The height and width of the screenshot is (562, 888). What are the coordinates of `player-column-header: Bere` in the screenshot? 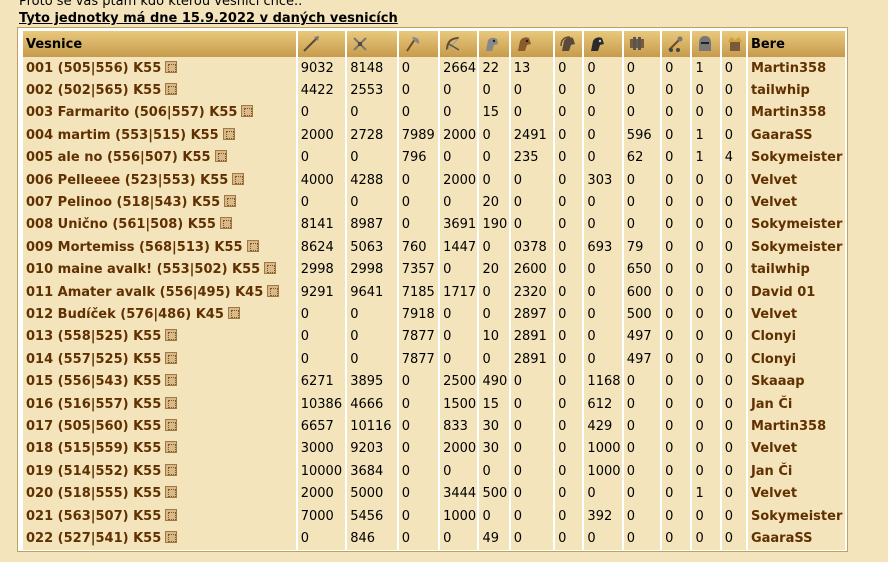 It's located at (796, 44).